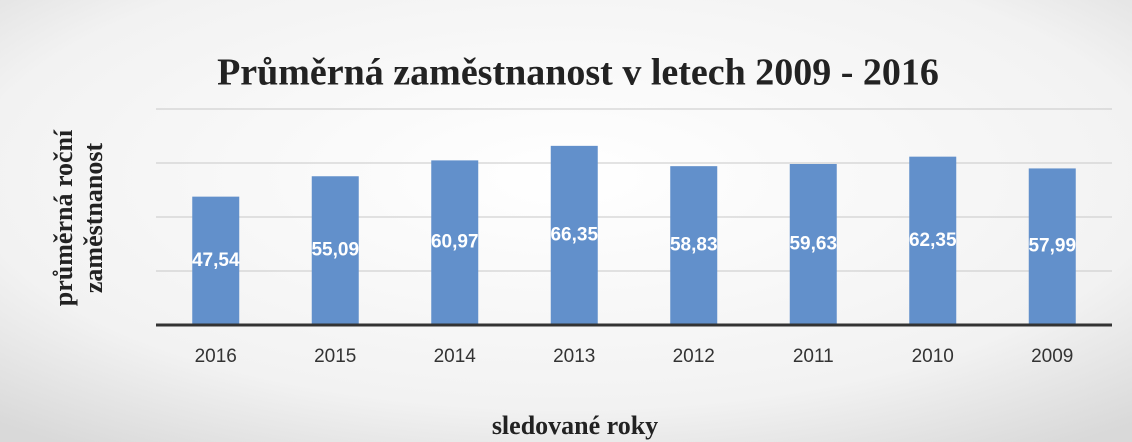  I want to click on x-tick-label: 2015, so click(335, 356).